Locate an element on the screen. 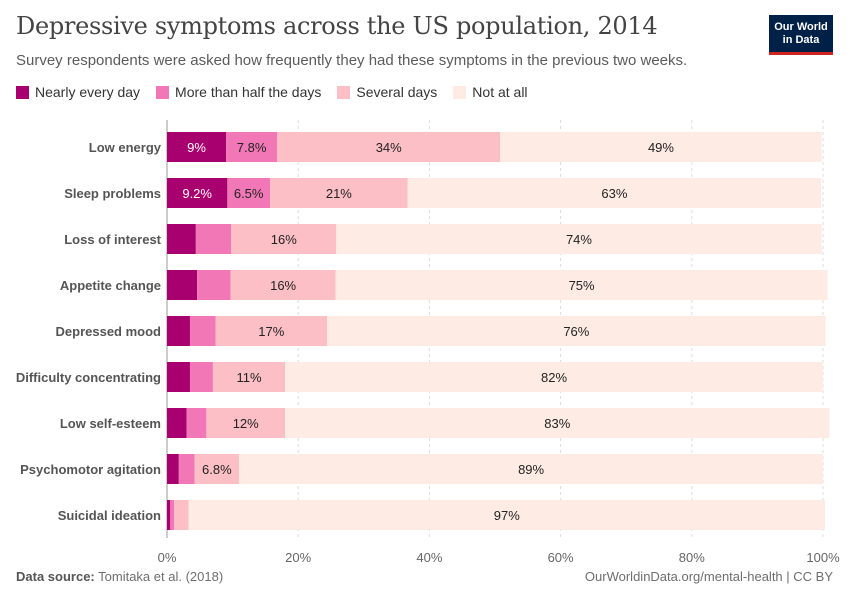  data-label: 83% is located at coordinates (557, 423).